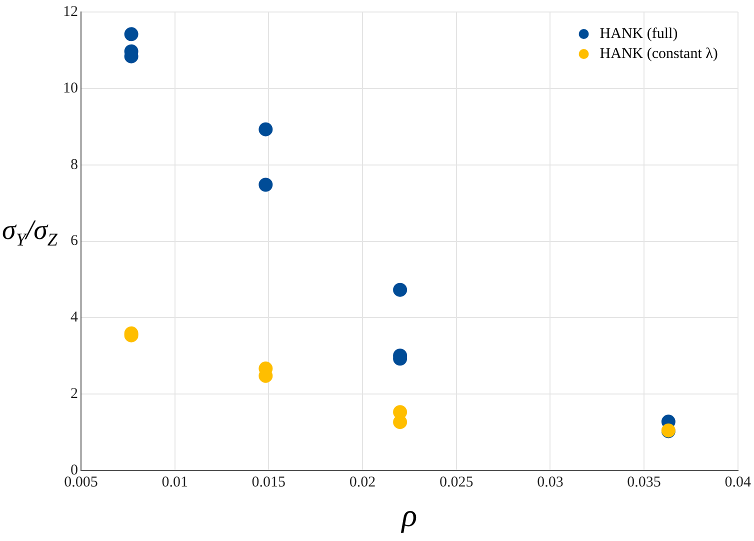 The height and width of the screenshot is (541, 754). I want to click on x-tick-label: 0.015, so click(269, 482).